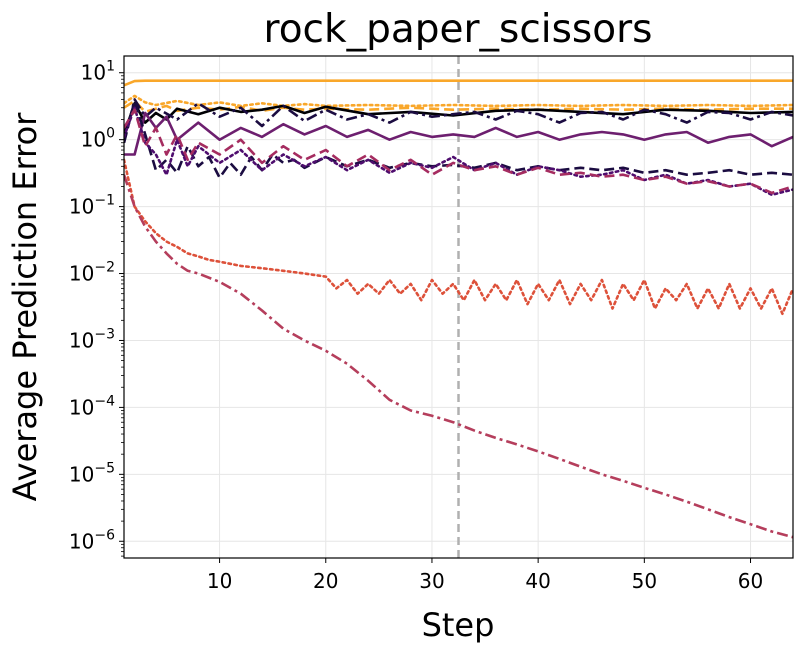  What do you see at coordinates (219, 581) in the screenshot?
I see `x-tick-label: 10` at bounding box center [219, 581].